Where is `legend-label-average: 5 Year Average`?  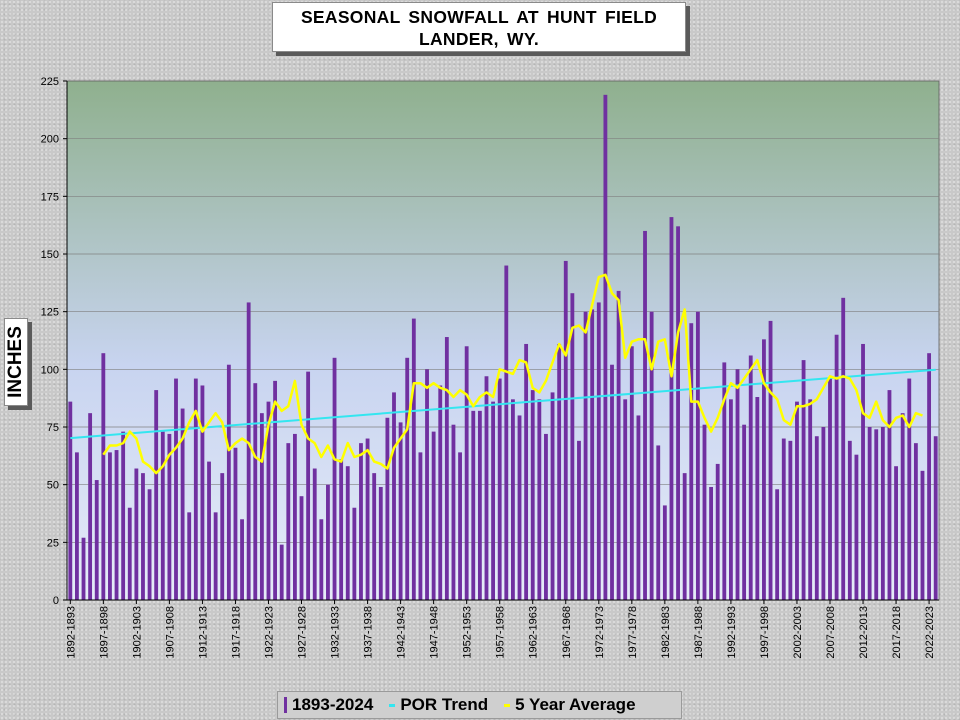
legend-label-average: 5 Year Average is located at coordinates (575, 704).